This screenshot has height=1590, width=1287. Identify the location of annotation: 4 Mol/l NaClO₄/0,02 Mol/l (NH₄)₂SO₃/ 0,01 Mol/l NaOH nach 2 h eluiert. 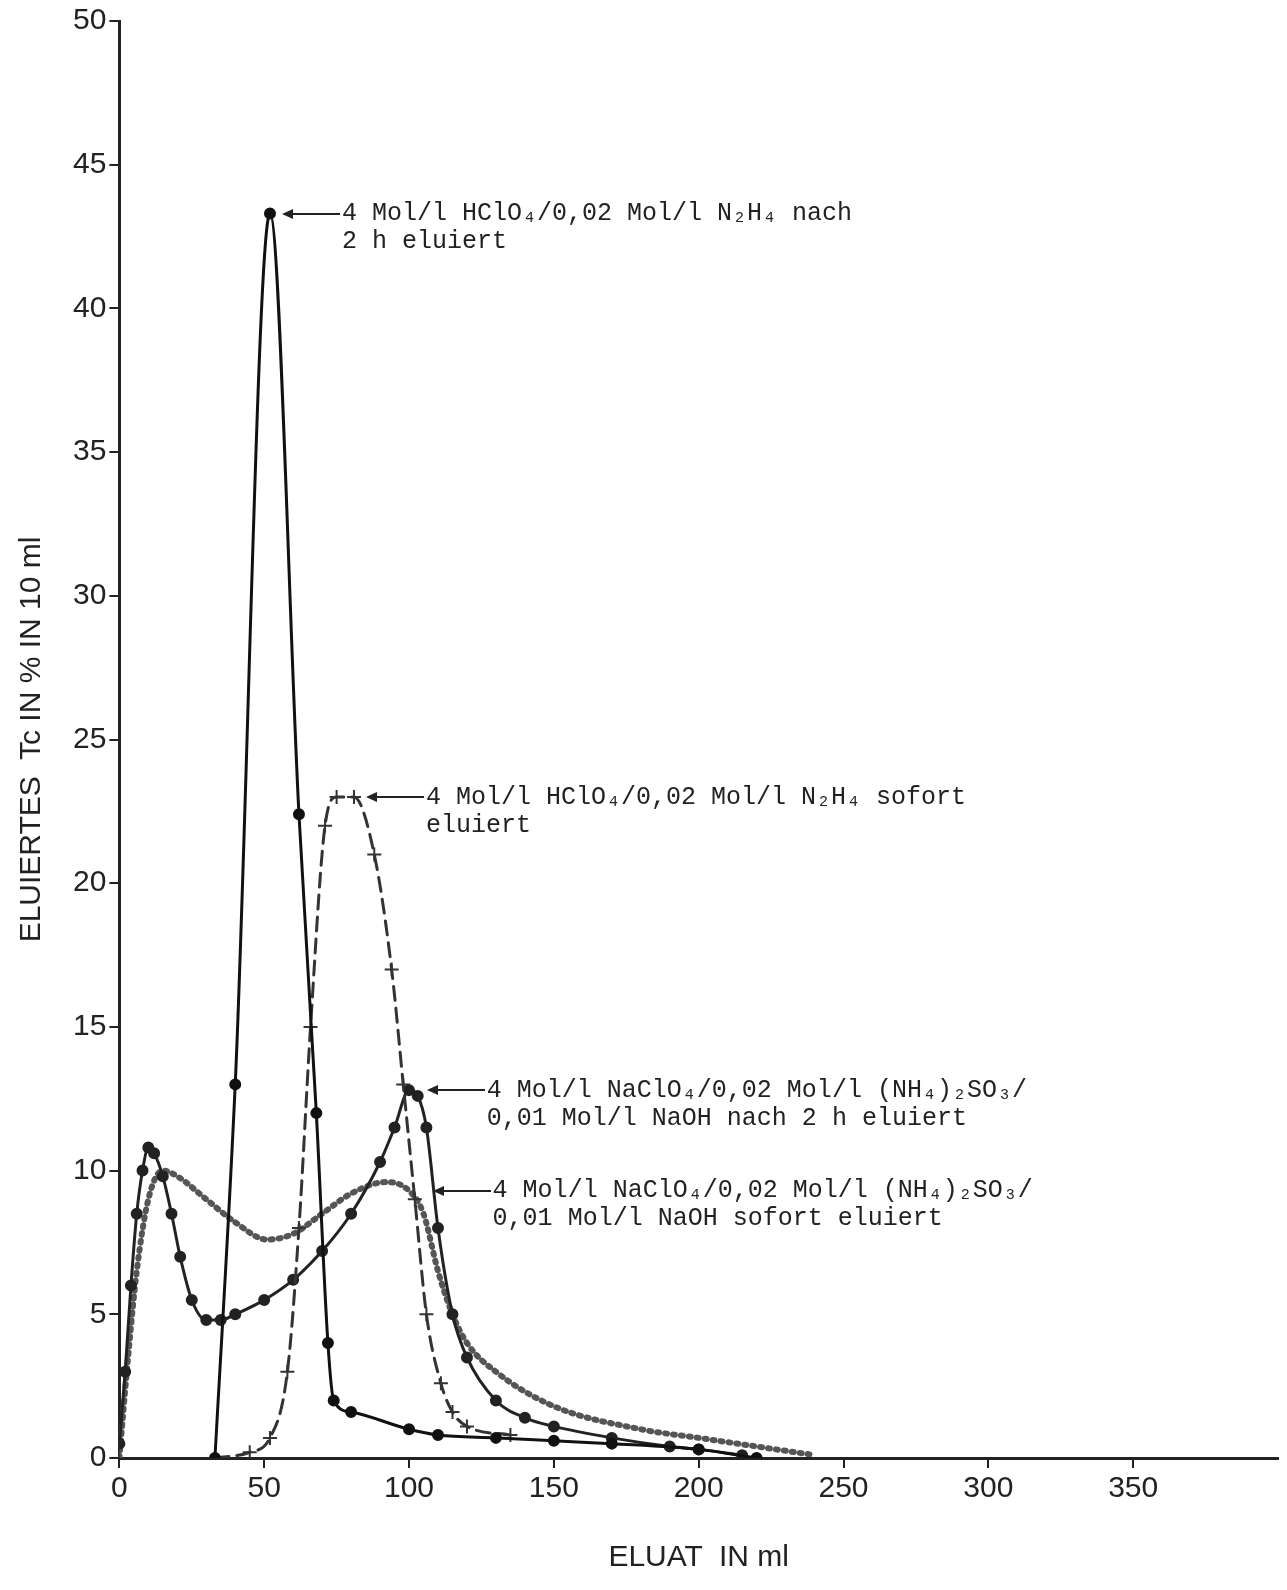
(756, 1104).